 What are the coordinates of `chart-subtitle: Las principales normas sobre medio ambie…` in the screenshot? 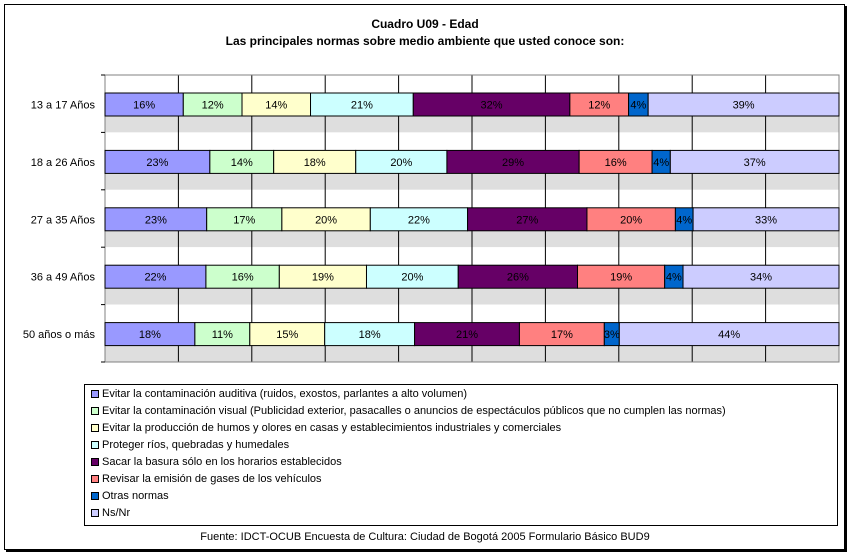 It's located at (425, 41).